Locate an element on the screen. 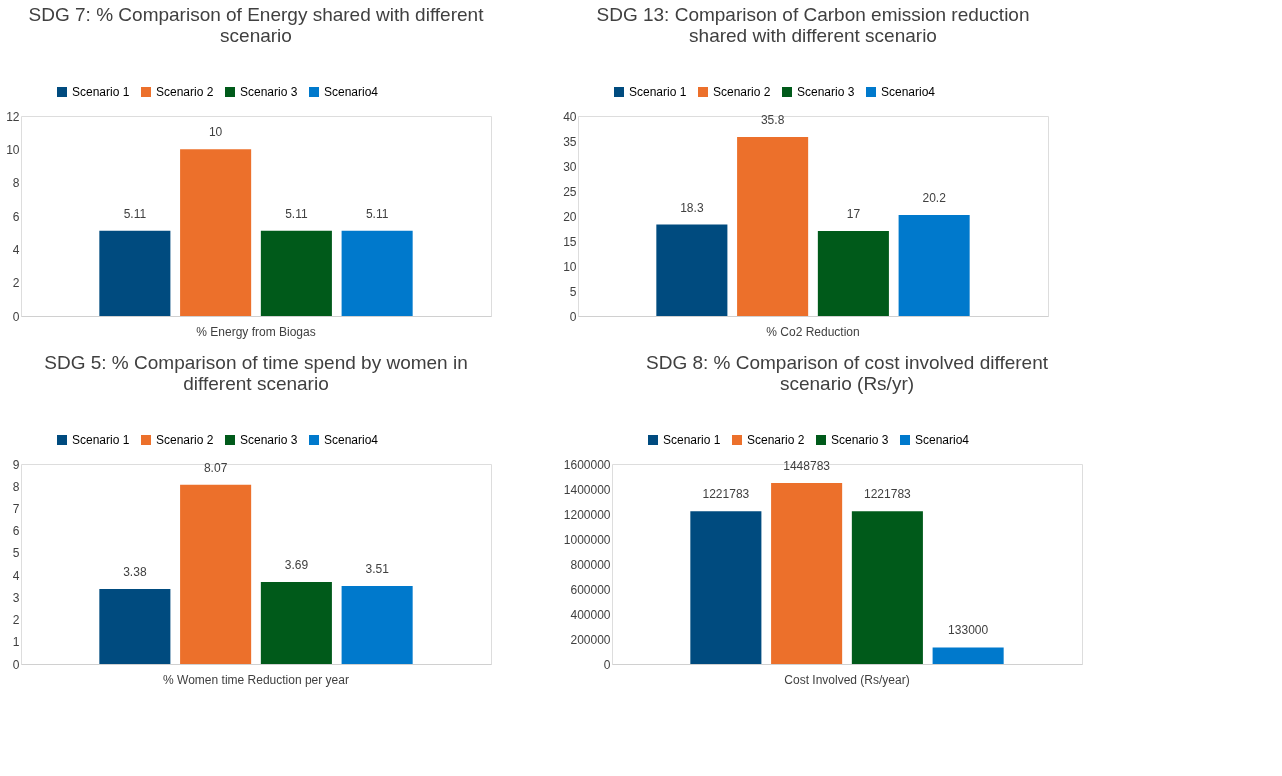 This screenshot has width=1282, height=776. y-tick-label: 600000 is located at coordinates (590, 589).